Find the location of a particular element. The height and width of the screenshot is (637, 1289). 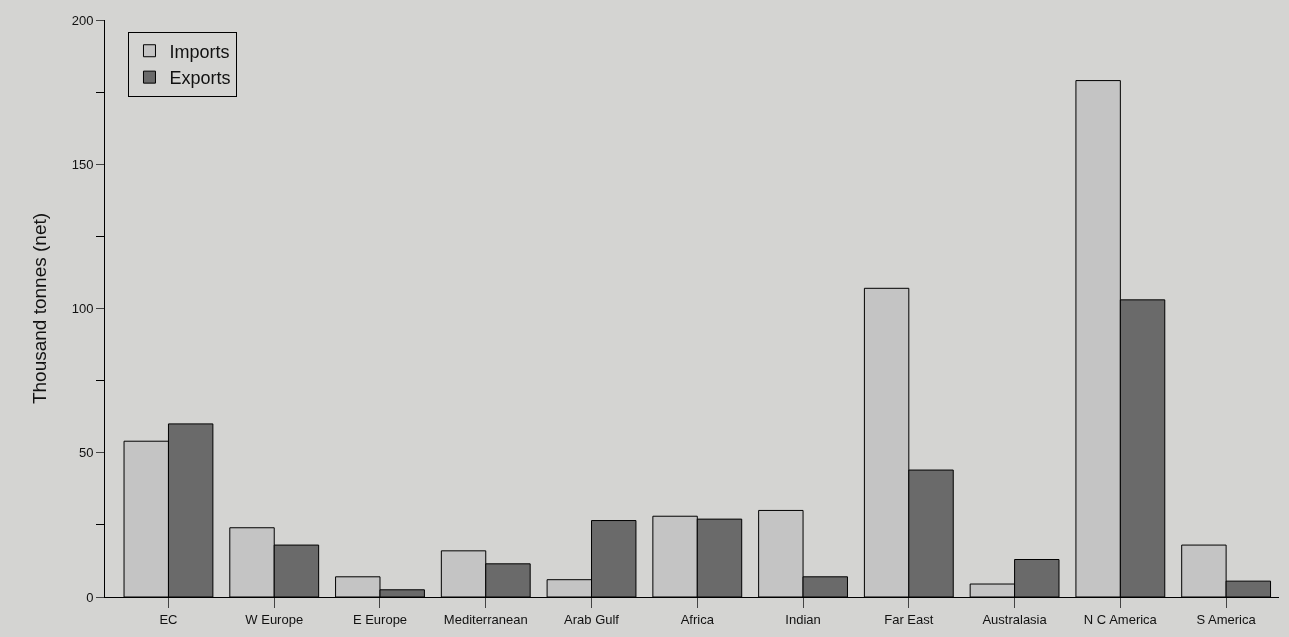

y-tick-label: 100 is located at coordinates (82, 309).